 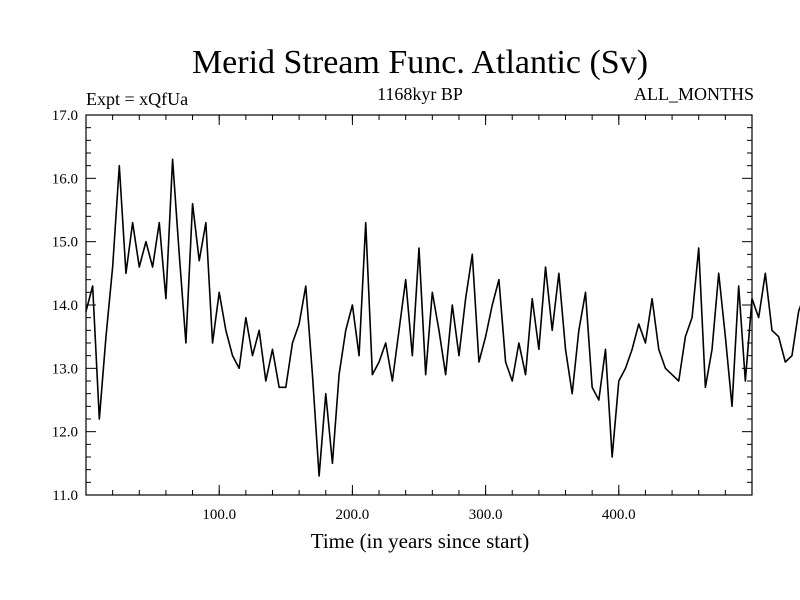 What do you see at coordinates (420, 62) in the screenshot?
I see `chart-title: Merid Stream Func. Atlantic (Sv)` at bounding box center [420, 62].